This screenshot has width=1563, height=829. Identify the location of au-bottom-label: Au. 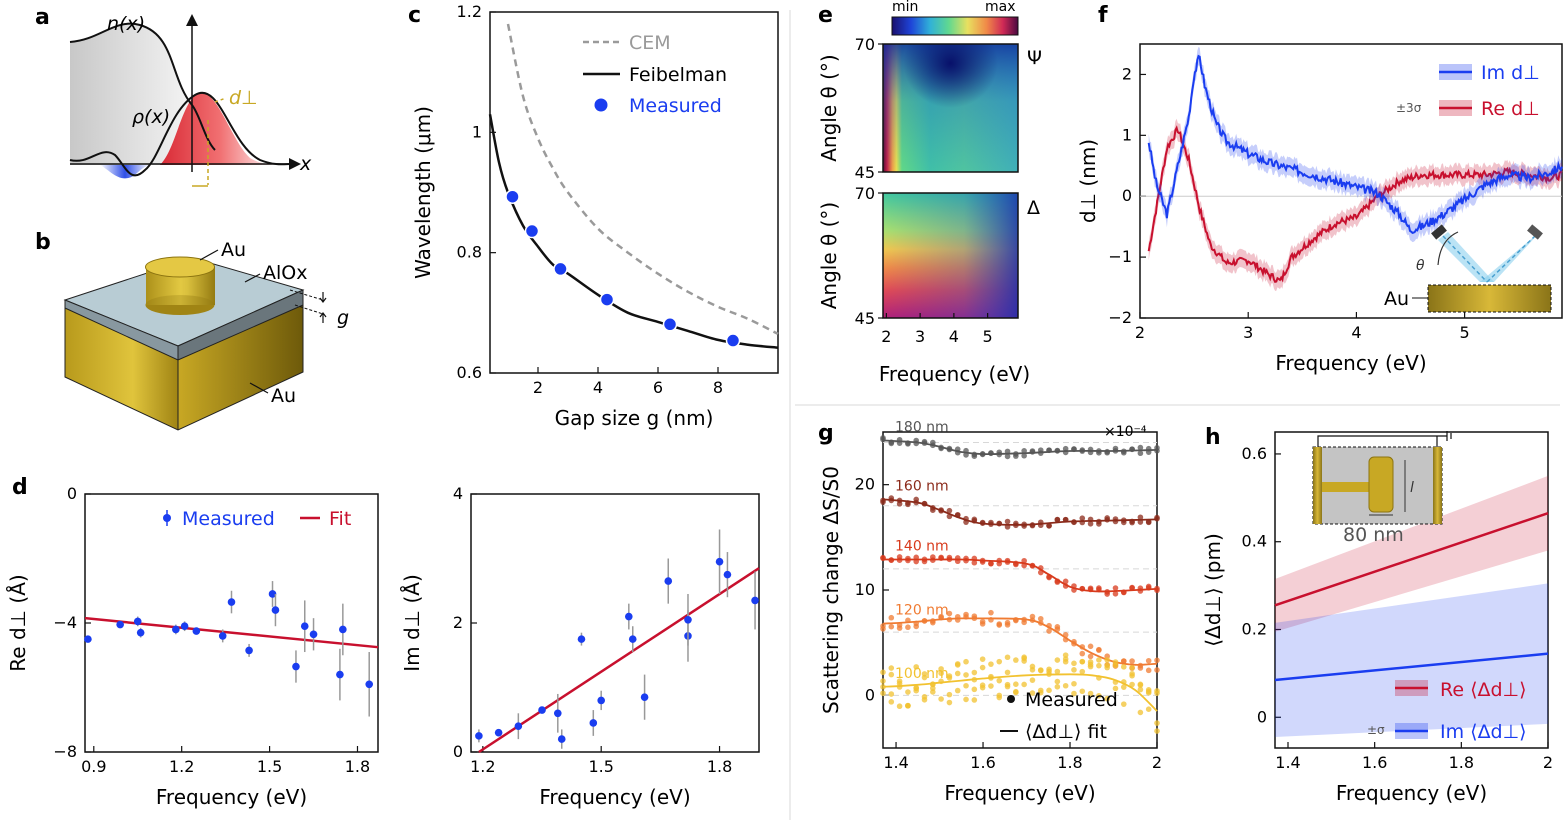
(283, 396).